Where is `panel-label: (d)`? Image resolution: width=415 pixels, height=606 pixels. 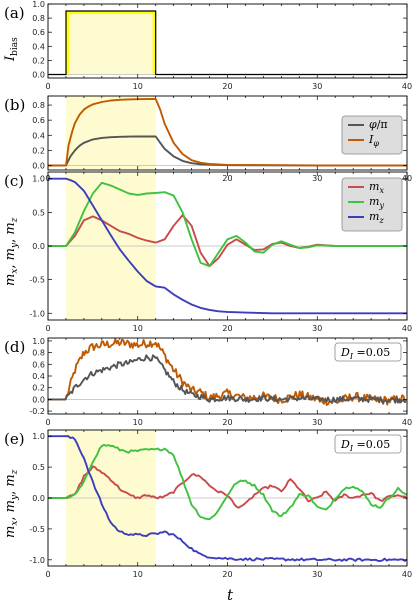 panel-label: (d) is located at coordinates (14, 347).